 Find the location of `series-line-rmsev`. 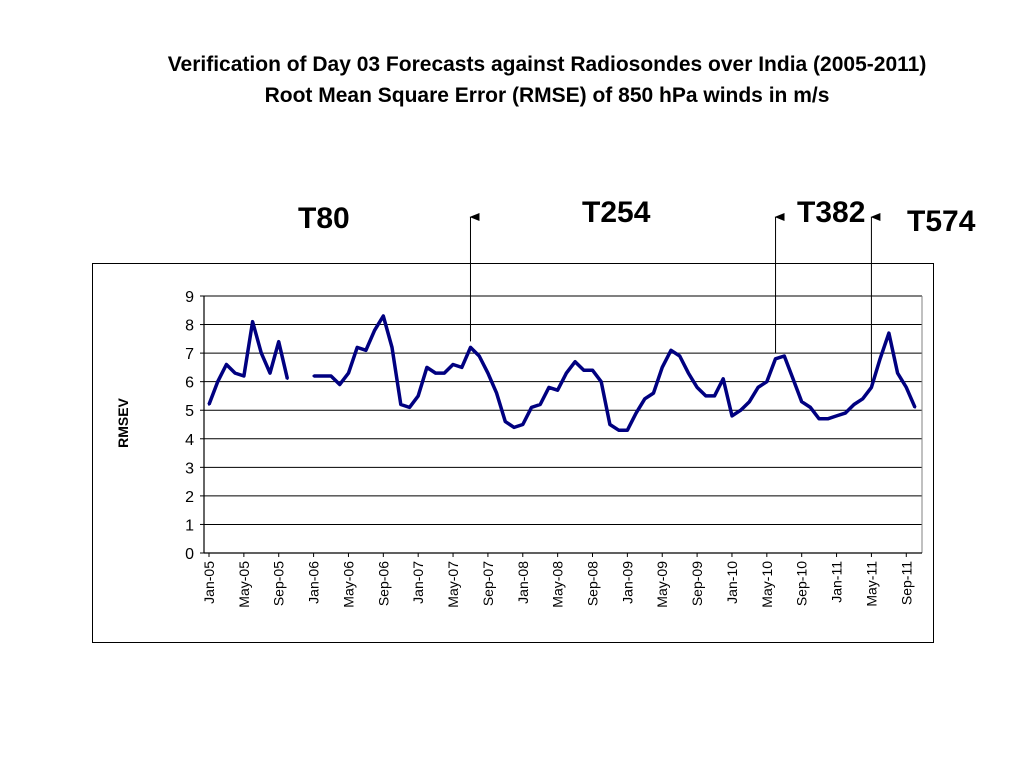

series-line-rmsev is located at coordinates (562, 373).